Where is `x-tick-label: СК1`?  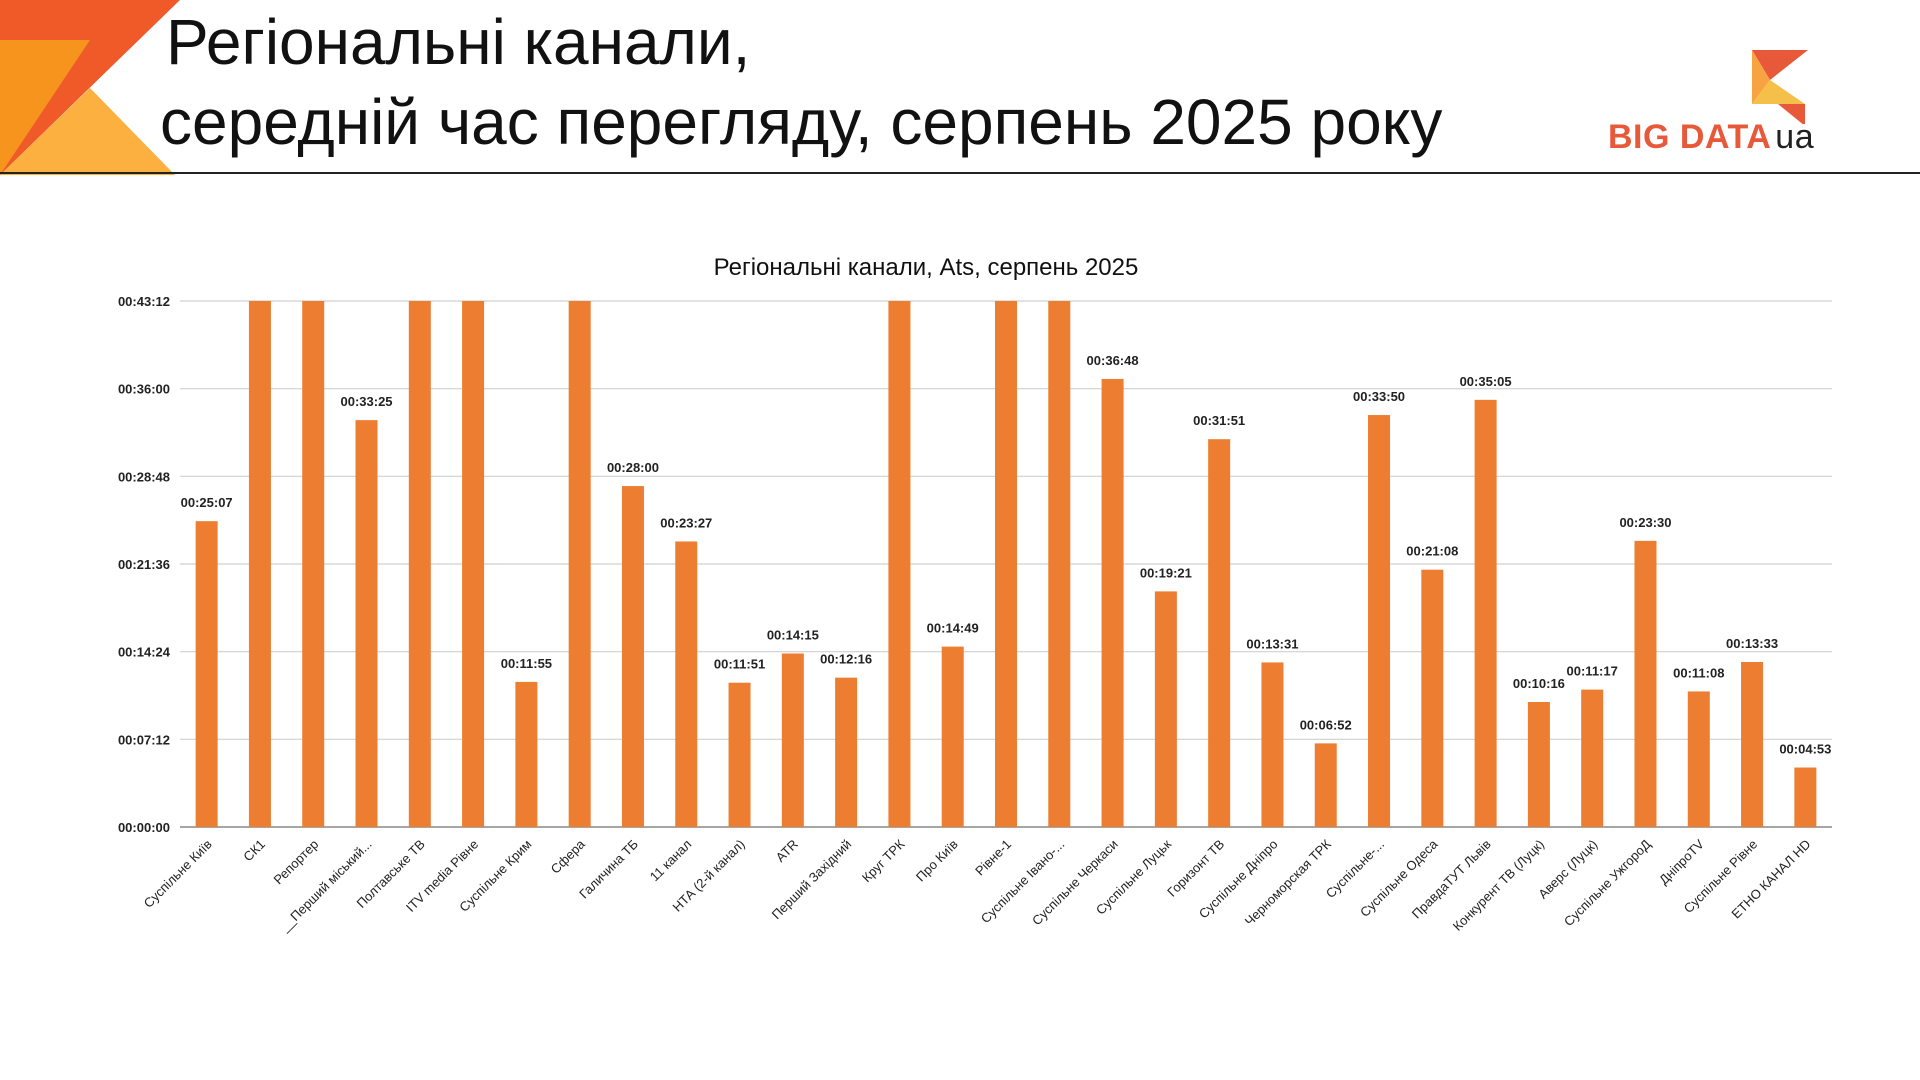 x-tick-label: СК1 is located at coordinates (254, 851).